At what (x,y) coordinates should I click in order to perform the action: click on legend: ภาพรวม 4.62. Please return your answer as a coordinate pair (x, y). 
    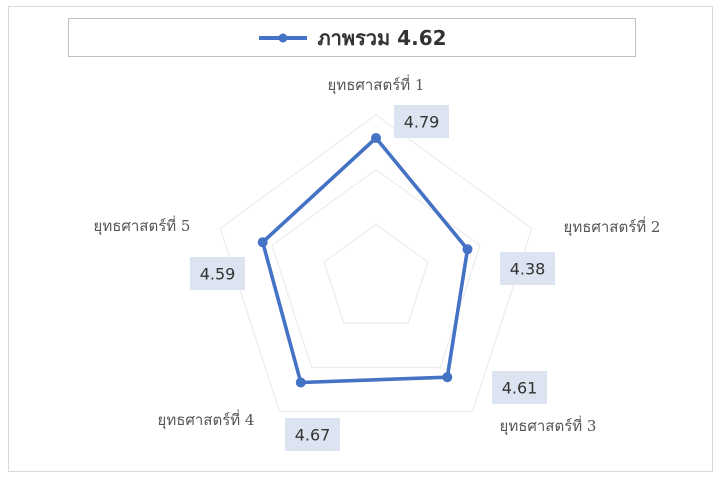
    Looking at the image, I should click on (352, 37).